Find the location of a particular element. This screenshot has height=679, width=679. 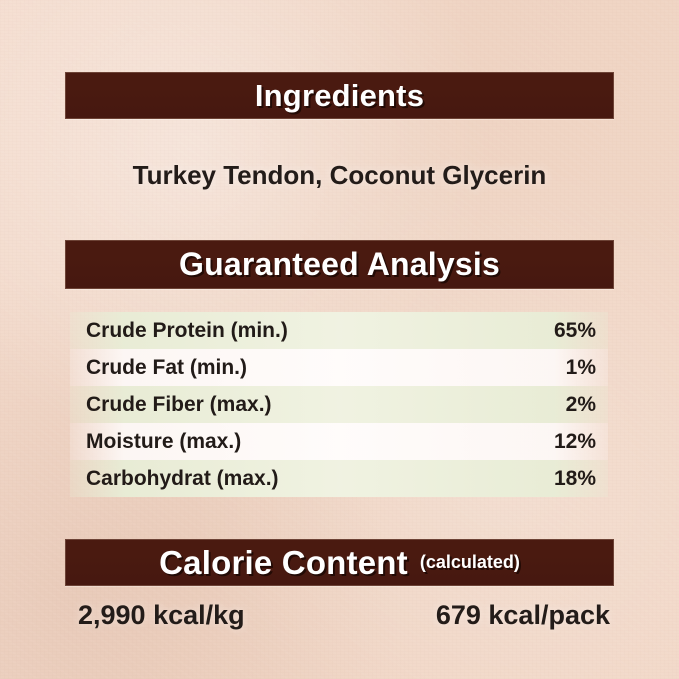

table-row: Crude Protein (min.) 65% is located at coordinates (339, 330).